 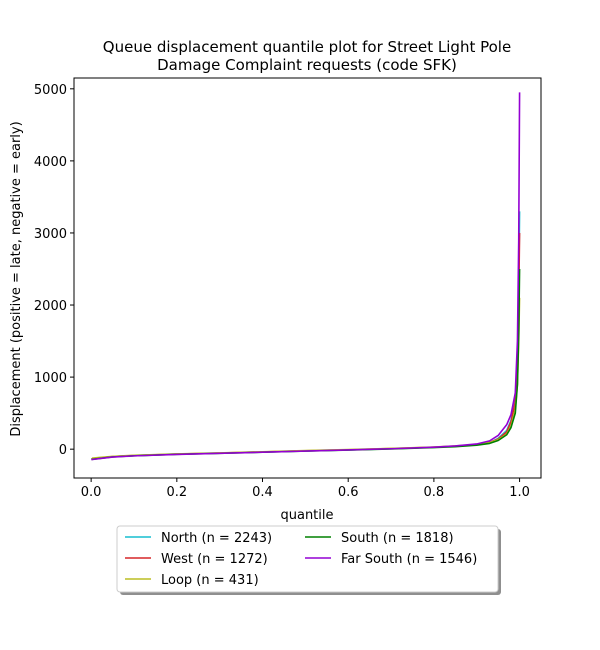 I want to click on x-axis-label: quantile, so click(x=306, y=515).